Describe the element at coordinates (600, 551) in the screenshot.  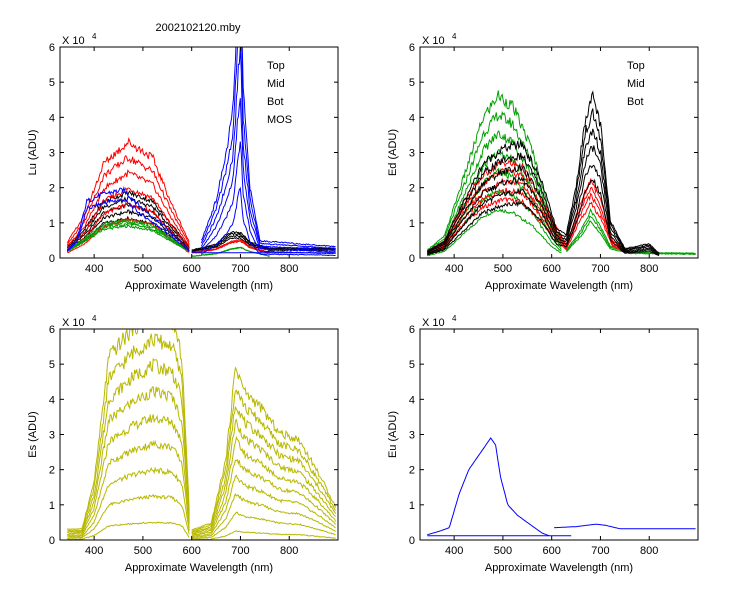
I see `x-tick-label: 700` at that location.